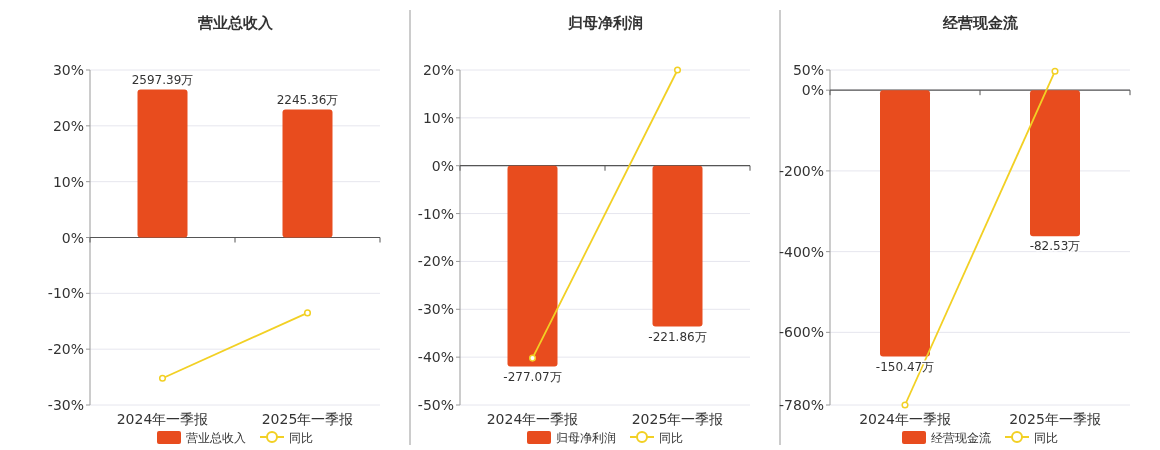 This screenshot has width=1160, height=450. Describe the element at coordinates (801, 170) in the screenshot. I see `y-tick-label: -200%` at that location.